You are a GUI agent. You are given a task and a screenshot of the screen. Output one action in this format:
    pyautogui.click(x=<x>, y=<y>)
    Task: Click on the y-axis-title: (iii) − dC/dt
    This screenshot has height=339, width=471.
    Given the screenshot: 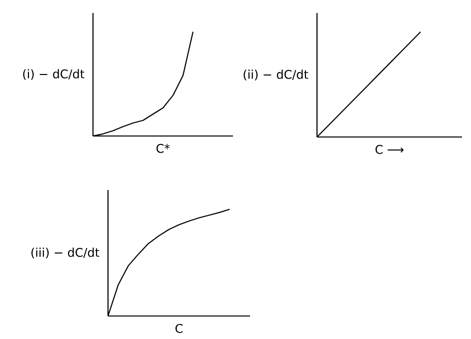 What is the action you would take?
    pyautogui.click(x=65, y=253)
    